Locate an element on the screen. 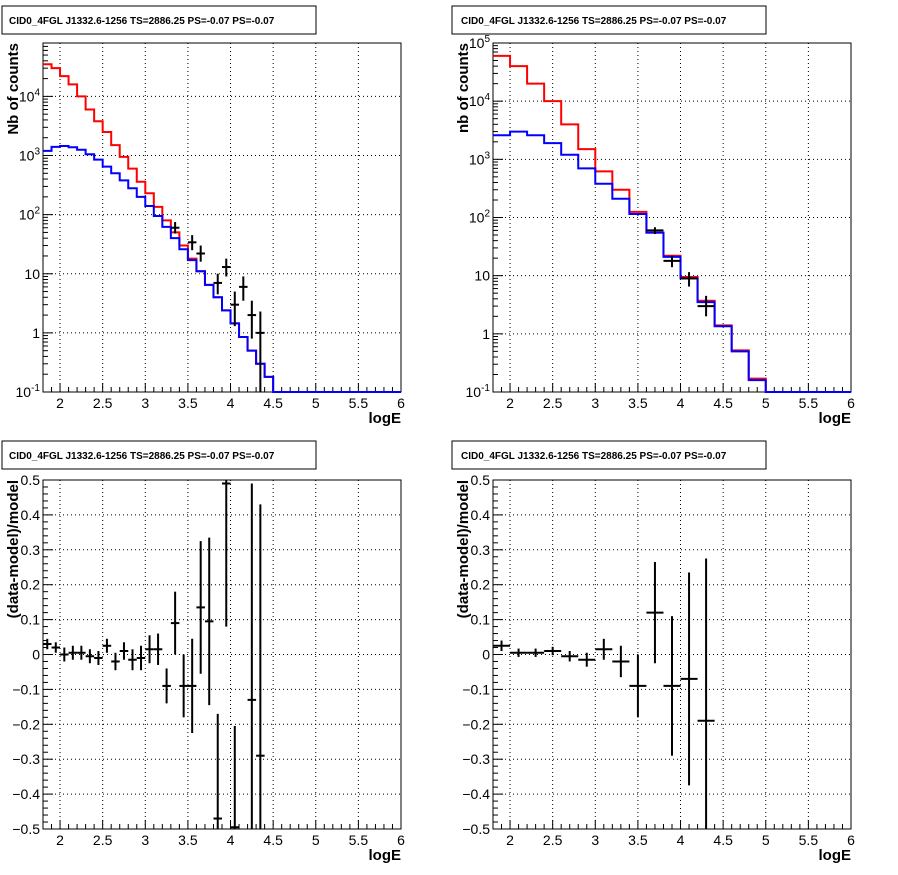 The height and width of the screenshot is (875, 898). y-axis-label: nb of counts is located at coordinates (463, 88).